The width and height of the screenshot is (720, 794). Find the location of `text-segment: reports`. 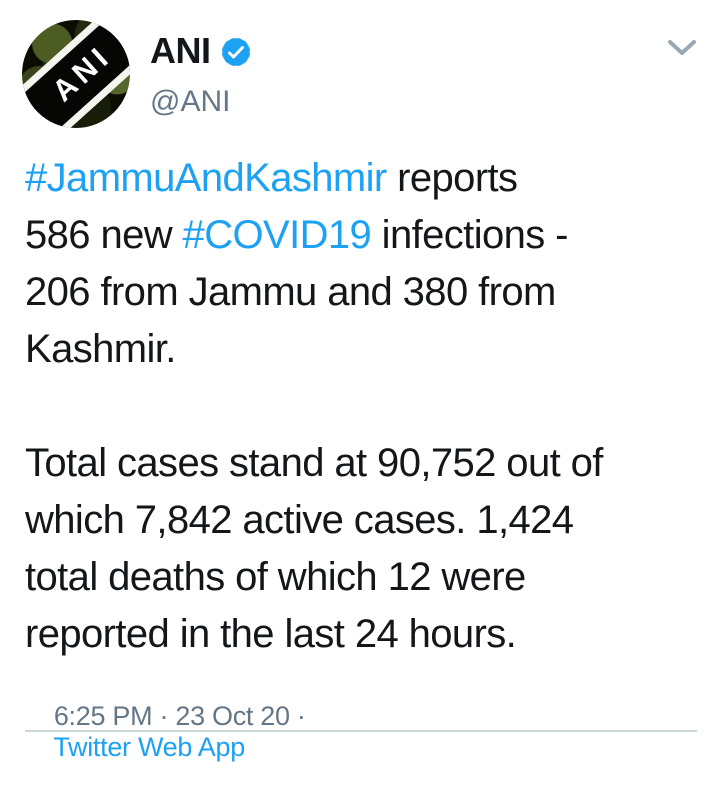

text-segment: reports is located at coordinates (452, 178).